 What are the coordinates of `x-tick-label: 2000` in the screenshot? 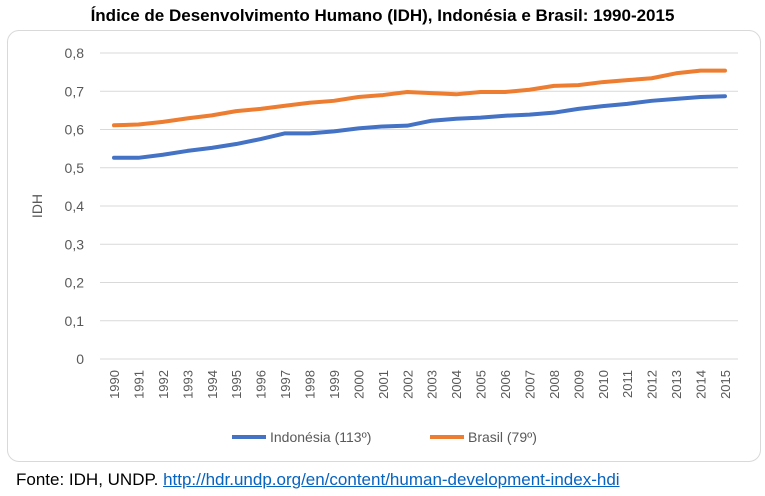 It's located at (358, 384).